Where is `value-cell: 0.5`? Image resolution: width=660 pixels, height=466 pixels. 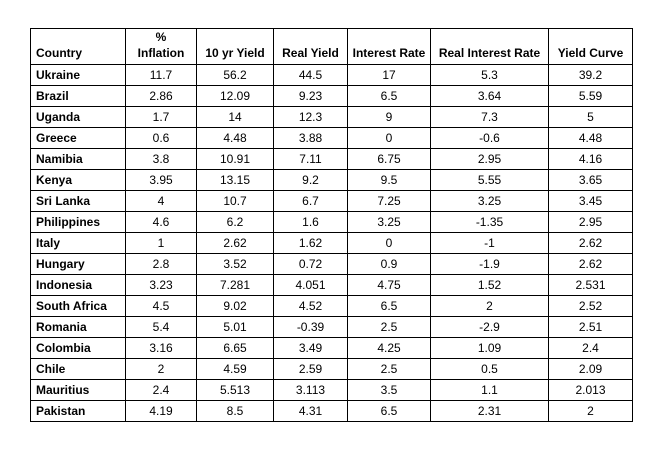 value-cell: 0.5 is located at coordinates (489, 369).